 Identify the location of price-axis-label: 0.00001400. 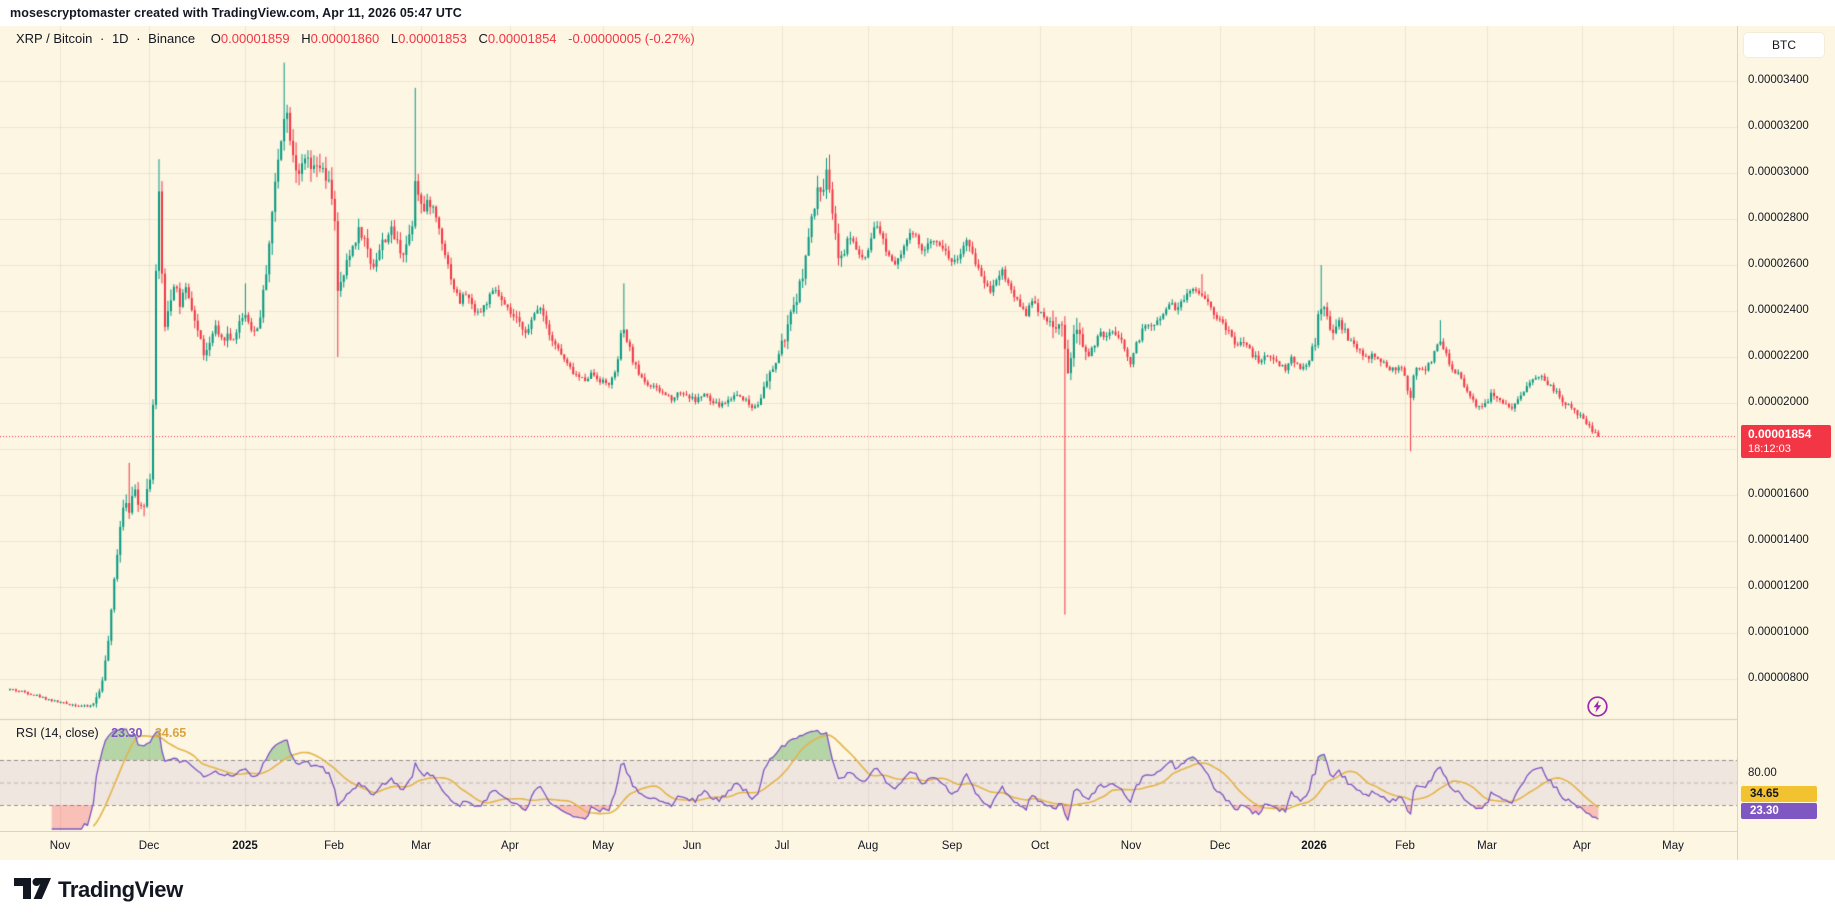
(1778, 540).